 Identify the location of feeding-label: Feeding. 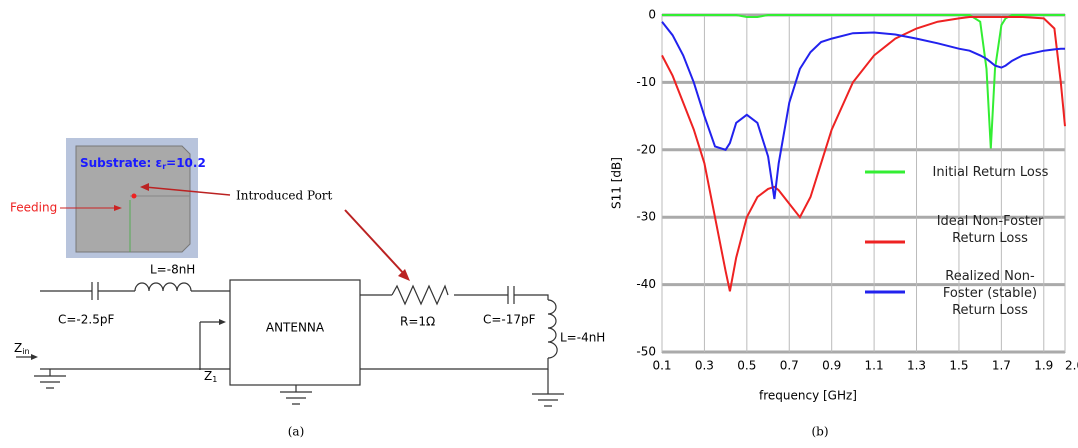
(33, 208).